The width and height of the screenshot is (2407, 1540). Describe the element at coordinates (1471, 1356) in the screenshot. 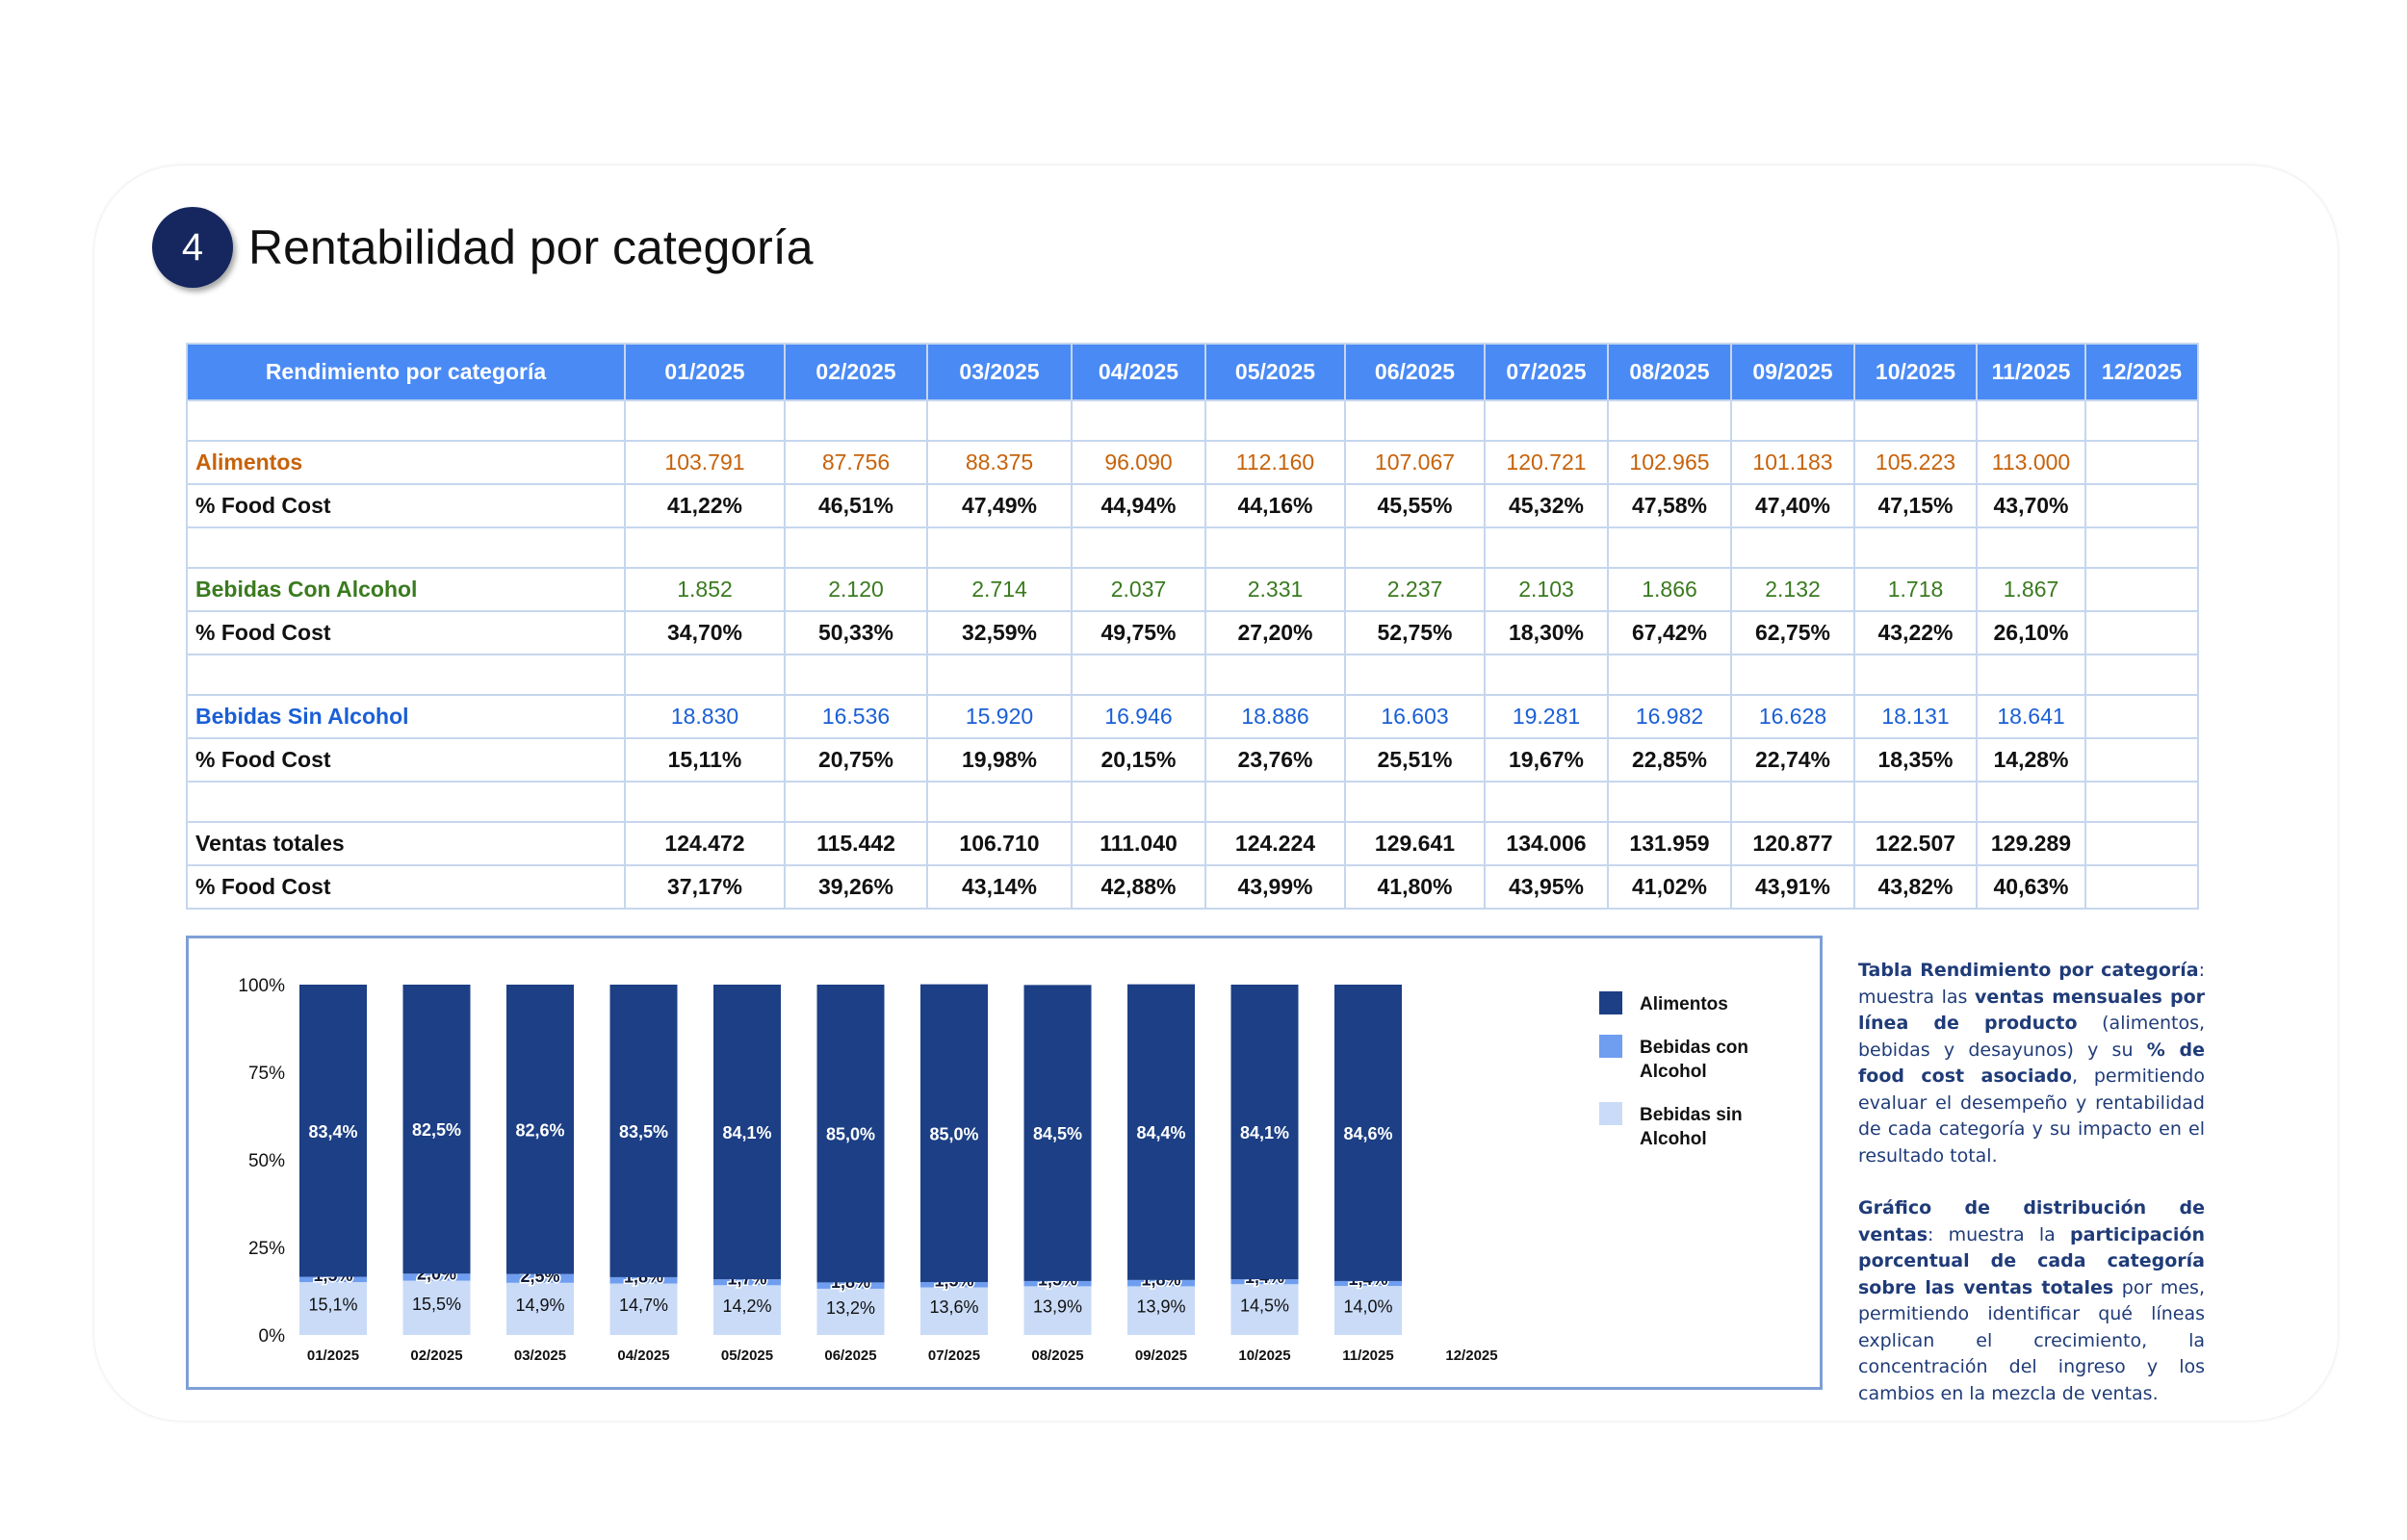

I see `x-tick-label: 12/2025` at that location.